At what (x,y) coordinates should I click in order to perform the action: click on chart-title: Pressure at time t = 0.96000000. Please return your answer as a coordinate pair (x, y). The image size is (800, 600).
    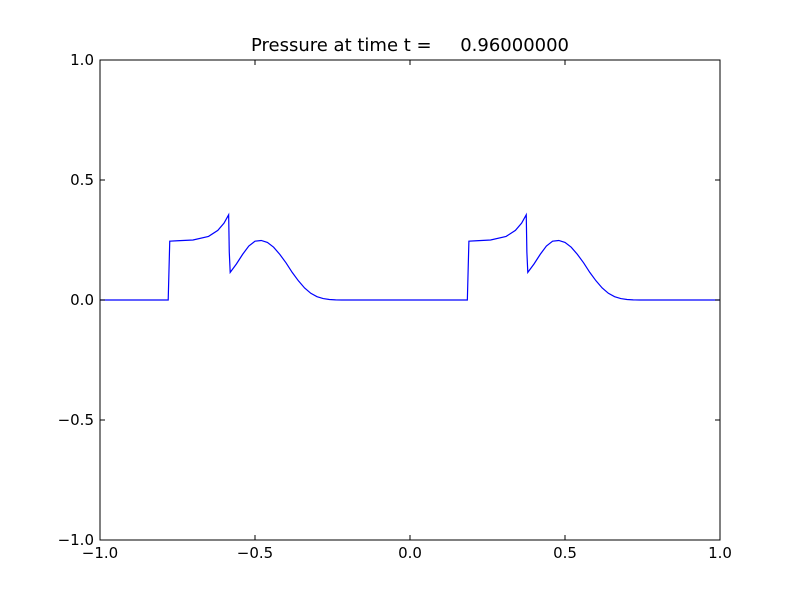
    Looking at the image, I should click on (410, 45).